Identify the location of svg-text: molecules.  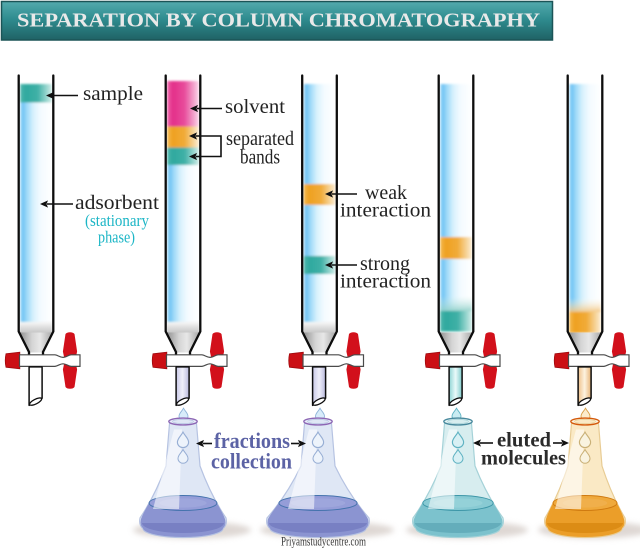
(523, 458).